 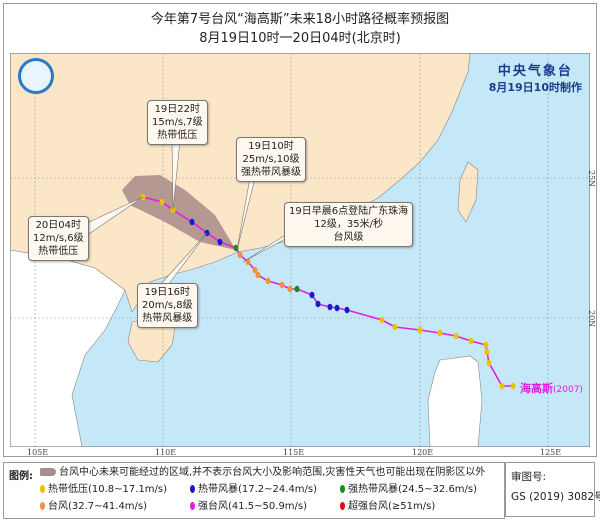 What do you see at coordinates (38, 452) in the screenshot?
I see `lon-tick: 105E` at bounding box center [38, 452].